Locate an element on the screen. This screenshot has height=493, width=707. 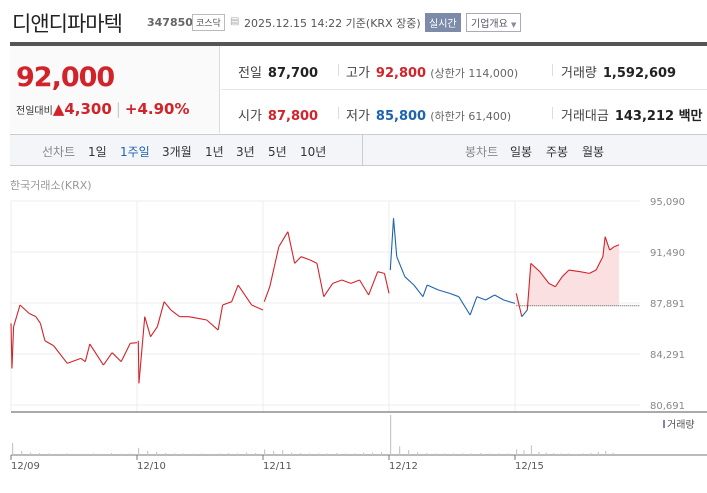
company-overview-button: 기업개요 ▼ is located at coordinates (494, 22).